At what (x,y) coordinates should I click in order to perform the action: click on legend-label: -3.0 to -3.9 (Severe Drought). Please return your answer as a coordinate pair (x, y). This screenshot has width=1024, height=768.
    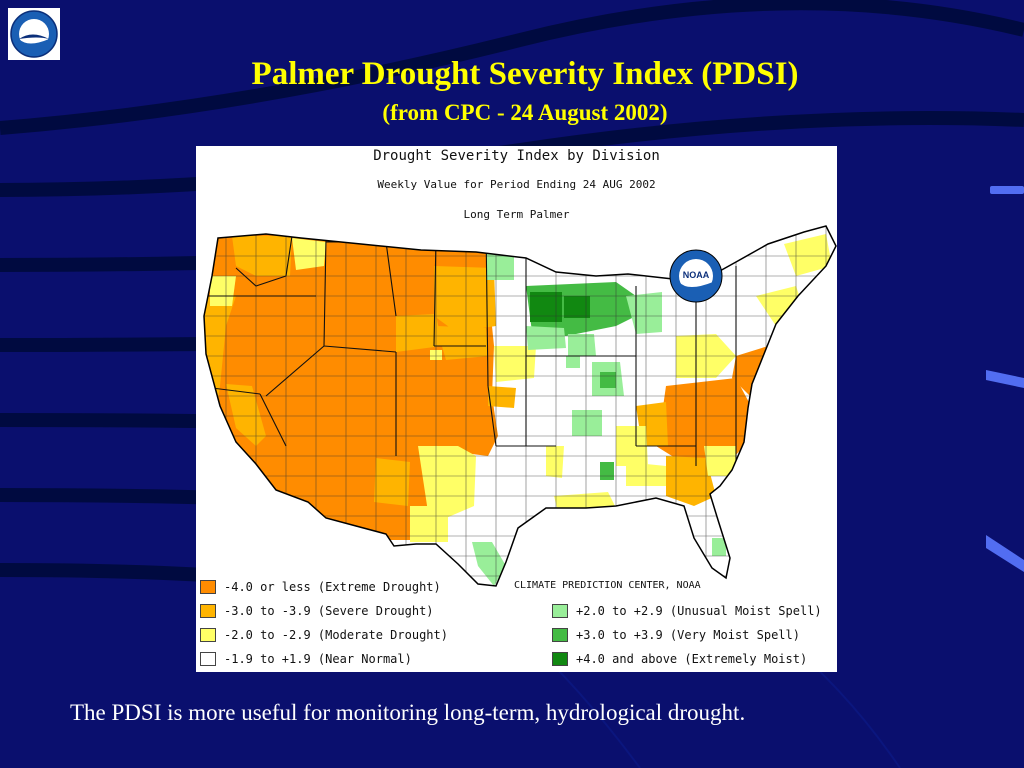
    Looking at the image, I should click on (329, 611).